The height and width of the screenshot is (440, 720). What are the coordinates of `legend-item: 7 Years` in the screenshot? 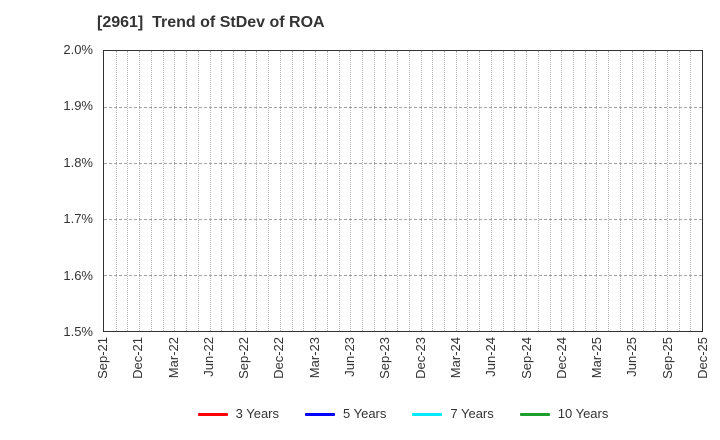 It's located at (453, 414).